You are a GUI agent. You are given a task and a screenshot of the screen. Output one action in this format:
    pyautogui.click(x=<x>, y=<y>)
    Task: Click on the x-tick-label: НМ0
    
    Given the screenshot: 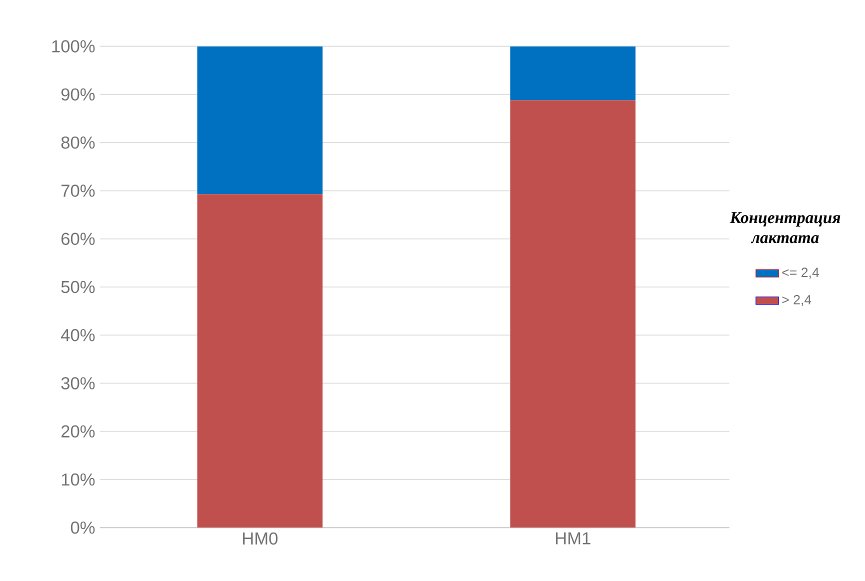 What is the action you would take?
    pyautogui.click(x=260, y=538)
    